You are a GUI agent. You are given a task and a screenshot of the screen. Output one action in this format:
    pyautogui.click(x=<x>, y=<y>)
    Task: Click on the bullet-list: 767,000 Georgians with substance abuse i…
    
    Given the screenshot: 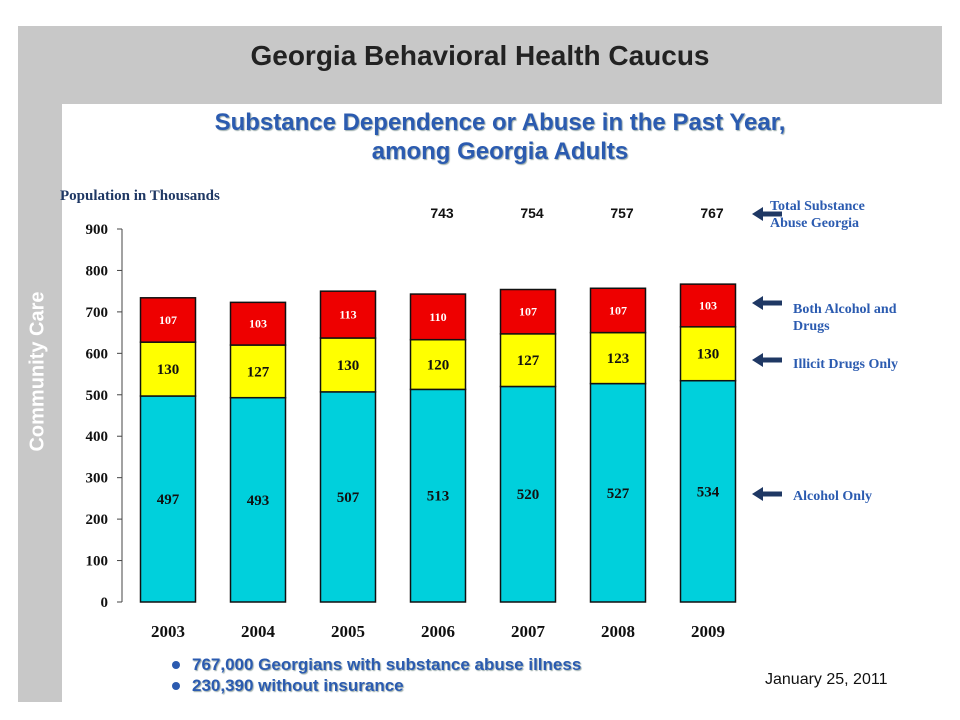 What is the action you would take?
    pyautogui.click(x=376, y=675)
    